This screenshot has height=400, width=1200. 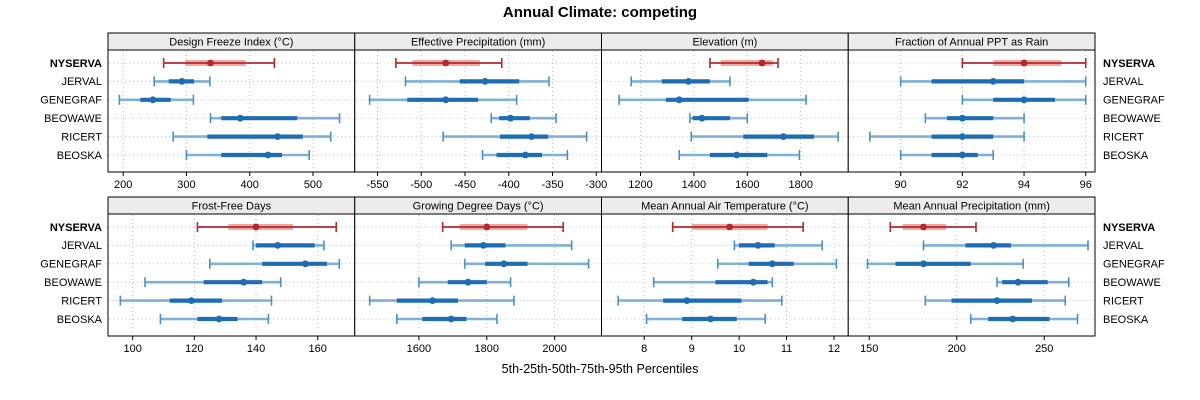 What do you see at coordinates (834, 349) in the screenshot?
I see `tick-label: 12` at bounding box center [834, 349].